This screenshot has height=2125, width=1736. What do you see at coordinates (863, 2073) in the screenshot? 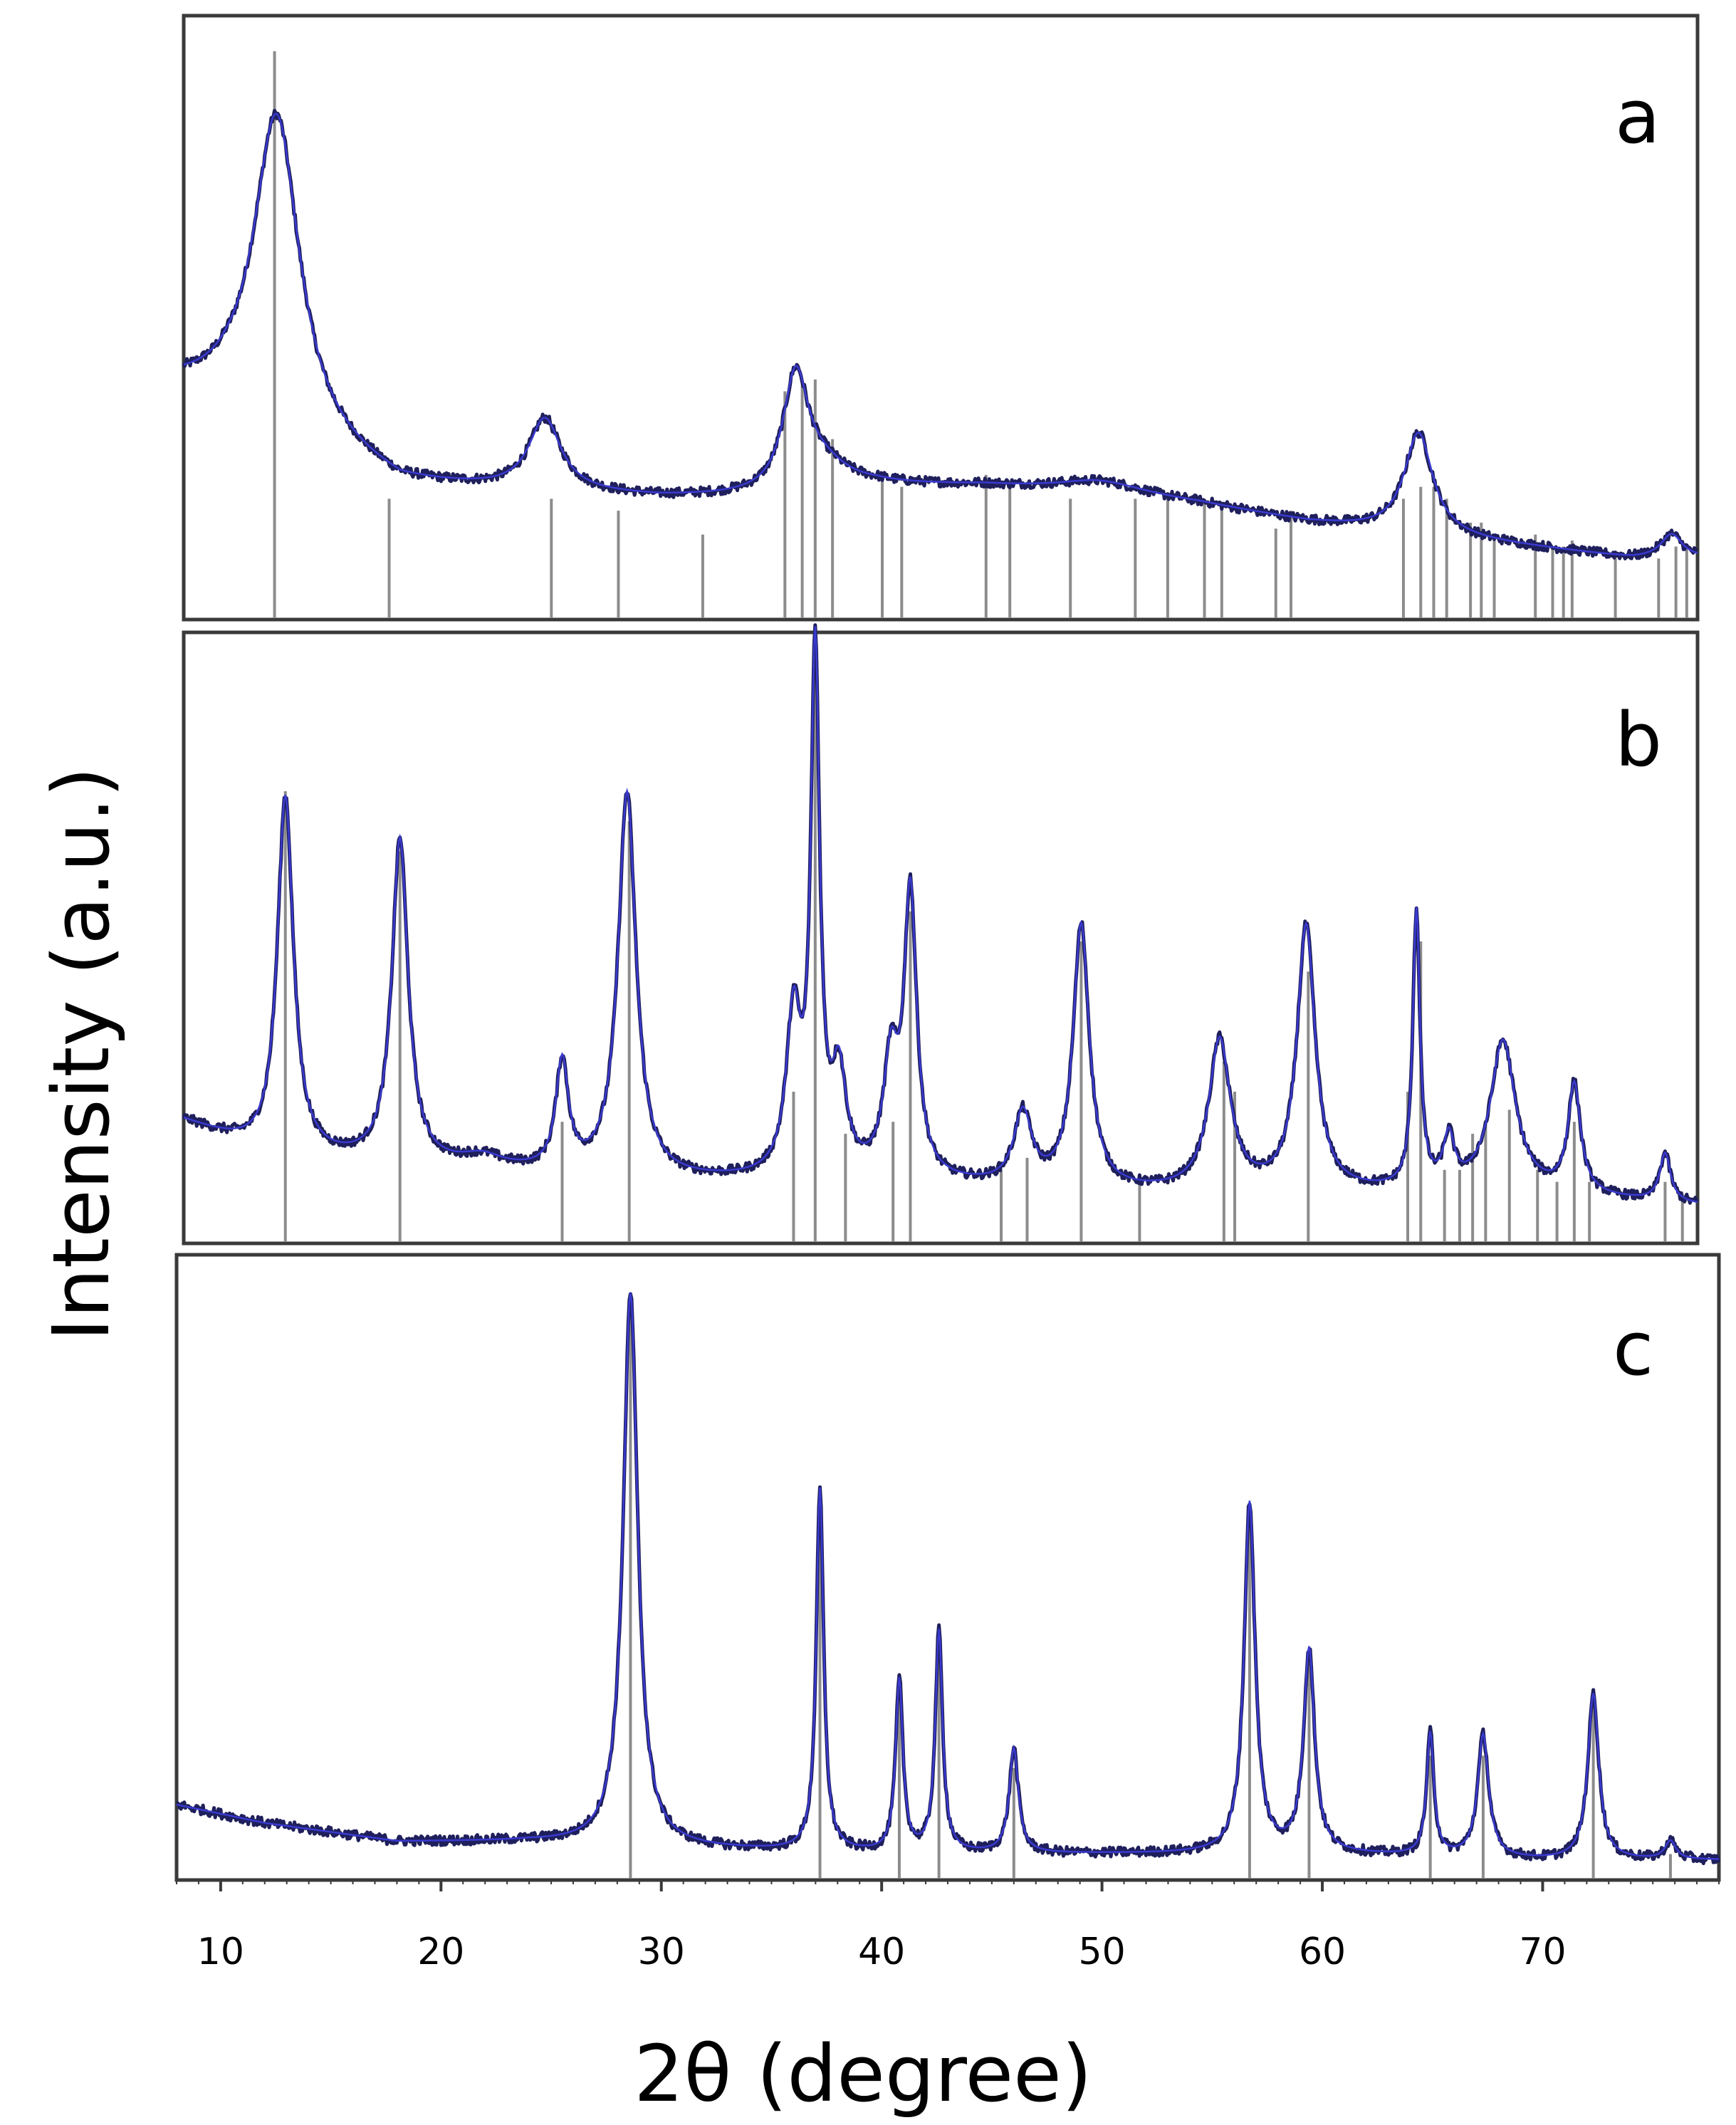
I see `x-axis-label: 2θ (degree)` at bounding box center [863, 2073].